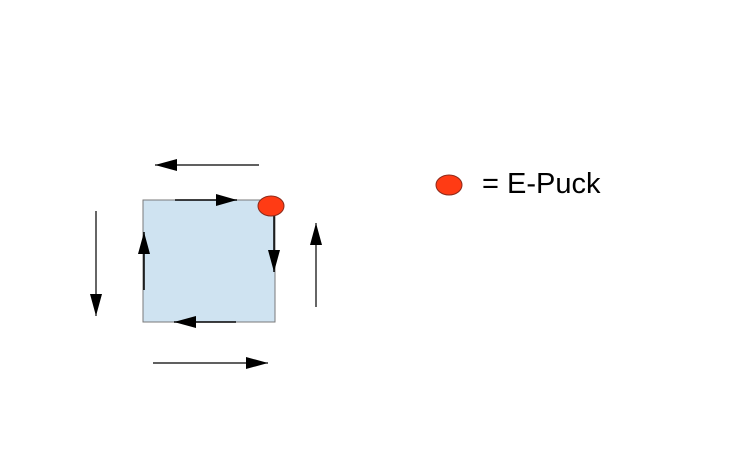 This screenshot has height=469, width=741. Describe the element at coordinates (316, 234) in the screenshot. I see `outer-right-arrowhead-icon` at that location.